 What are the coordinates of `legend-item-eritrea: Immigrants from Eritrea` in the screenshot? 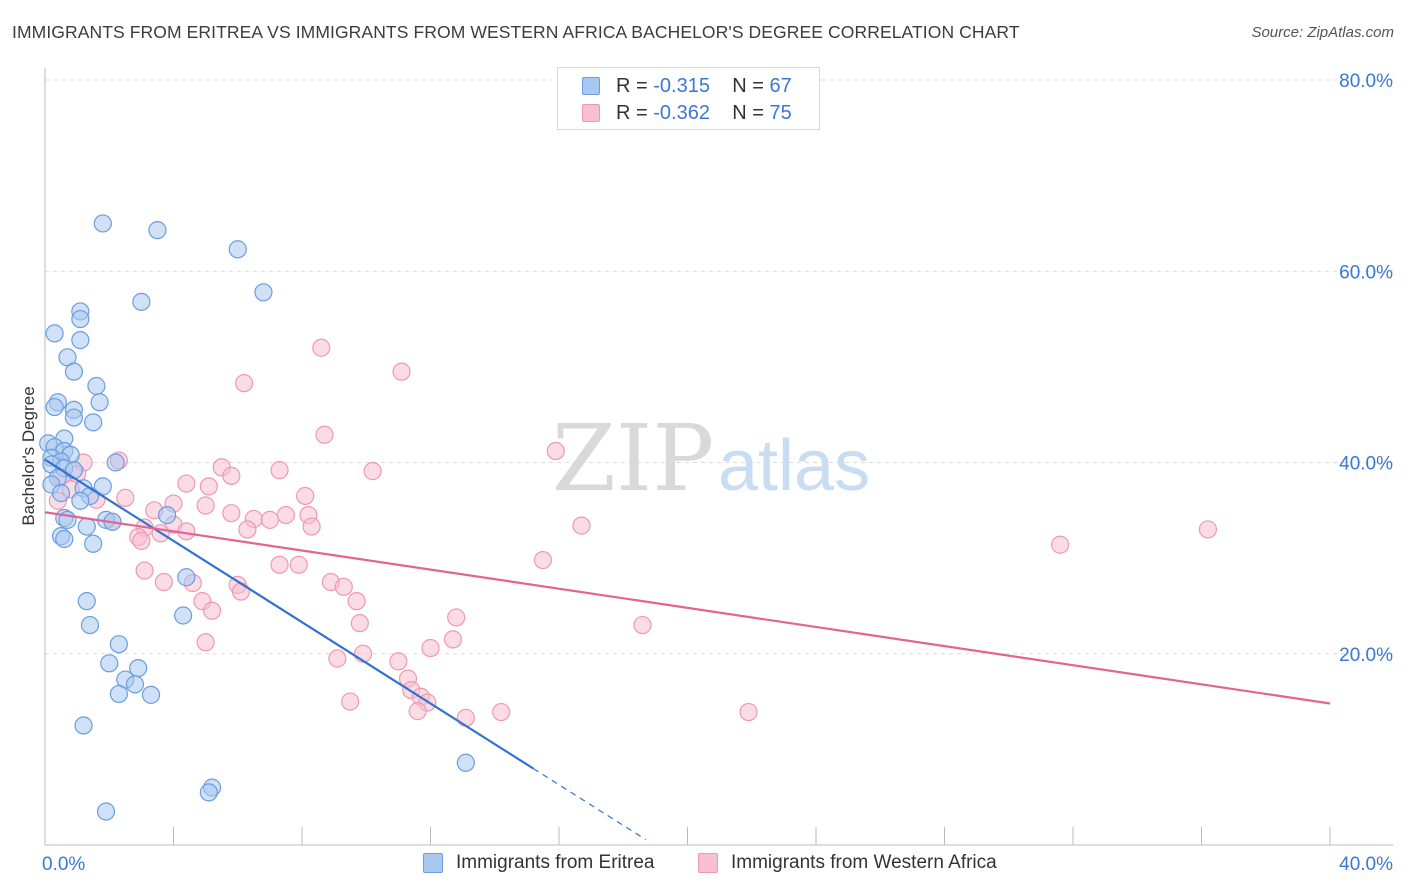 It's located at (553, 864).